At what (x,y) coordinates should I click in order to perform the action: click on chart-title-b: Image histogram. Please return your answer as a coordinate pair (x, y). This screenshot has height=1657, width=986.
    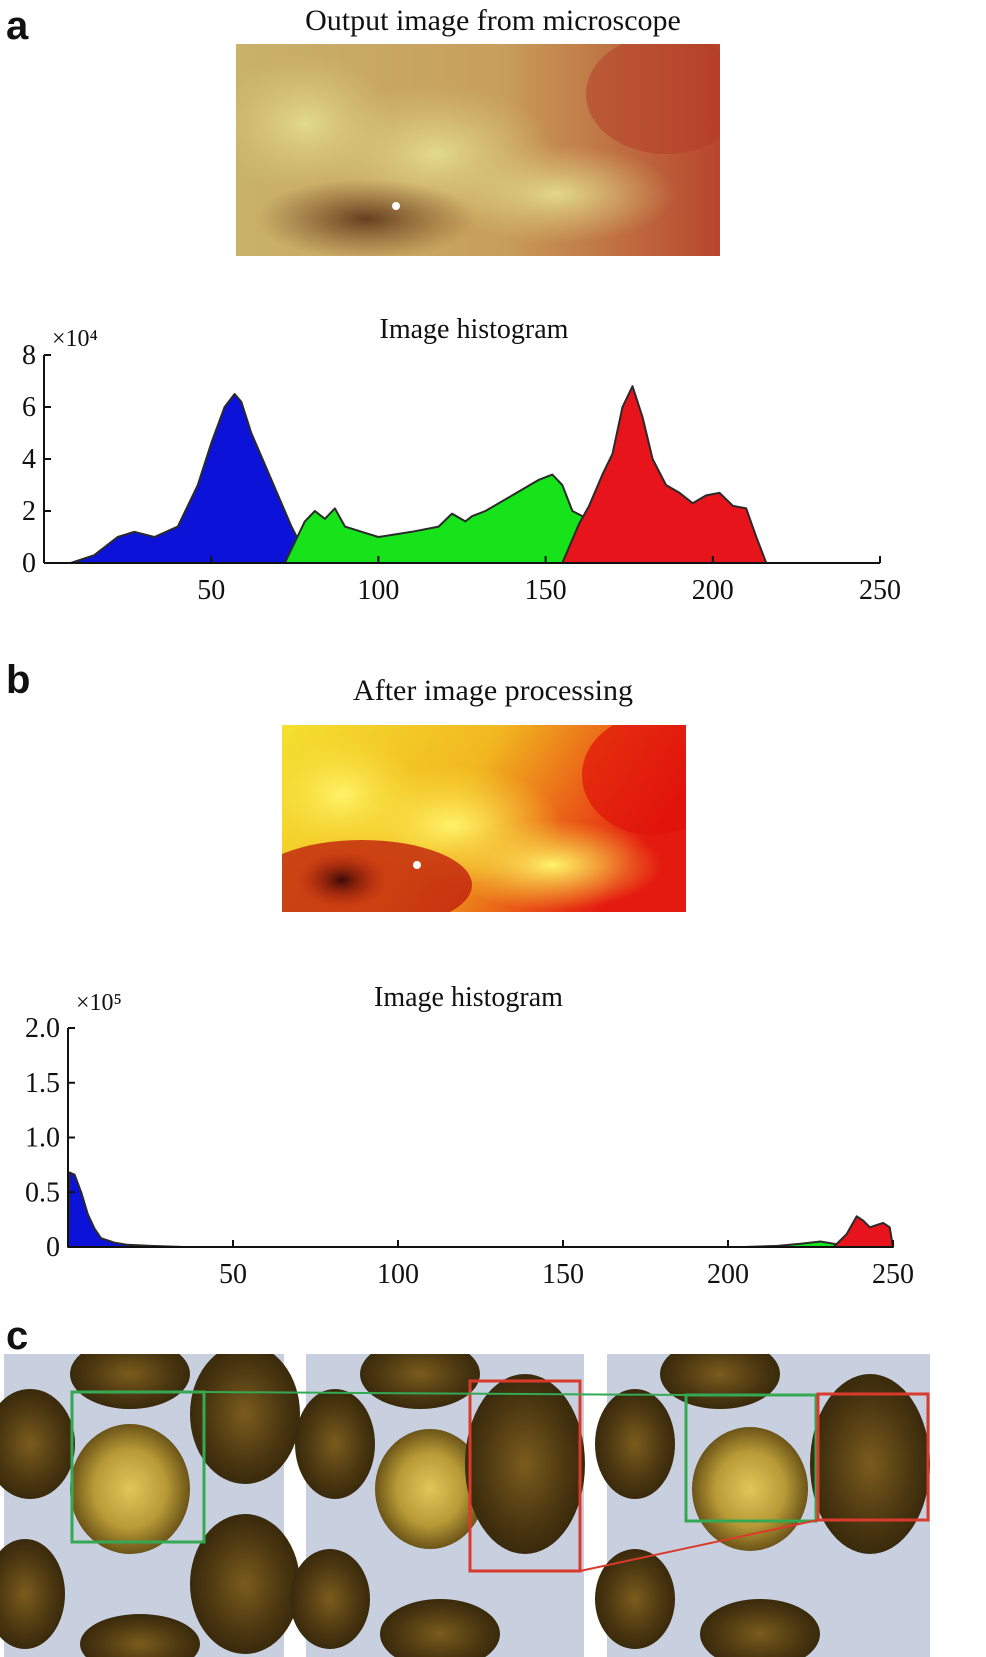
    Looking at the image, I should click on (468, 997).